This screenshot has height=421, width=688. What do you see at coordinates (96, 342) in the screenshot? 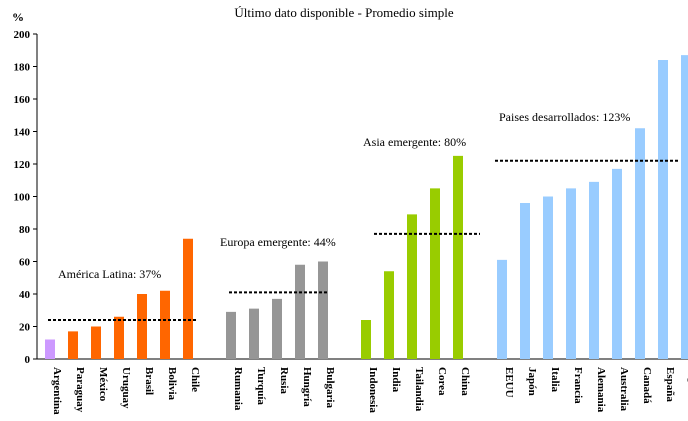
I see `bar-méxico` at bounding box center [96, 342].